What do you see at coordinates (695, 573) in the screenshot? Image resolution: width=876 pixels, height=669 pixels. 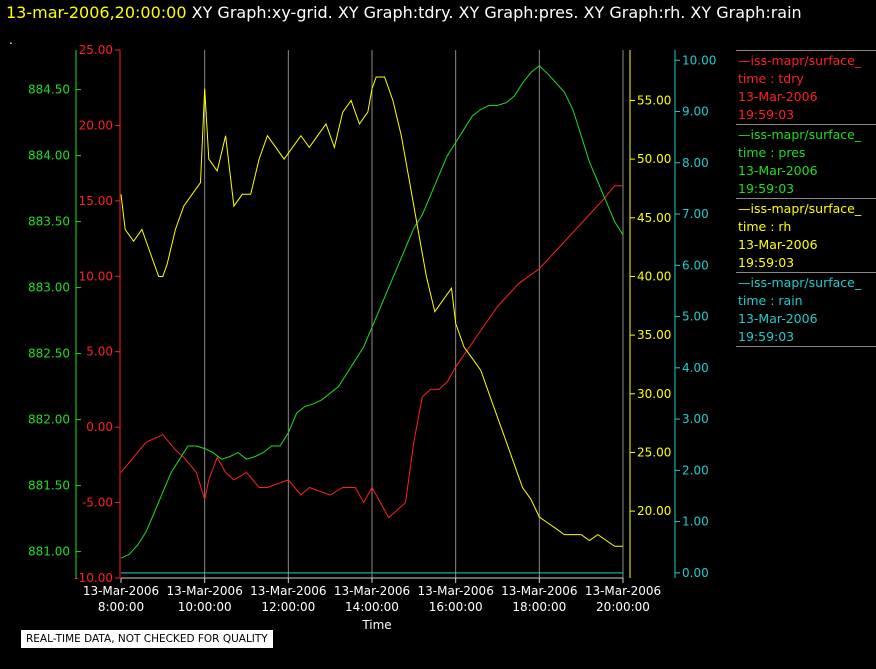 I see `rain-tick-label: 0.00` at bounding box center [695, 573].